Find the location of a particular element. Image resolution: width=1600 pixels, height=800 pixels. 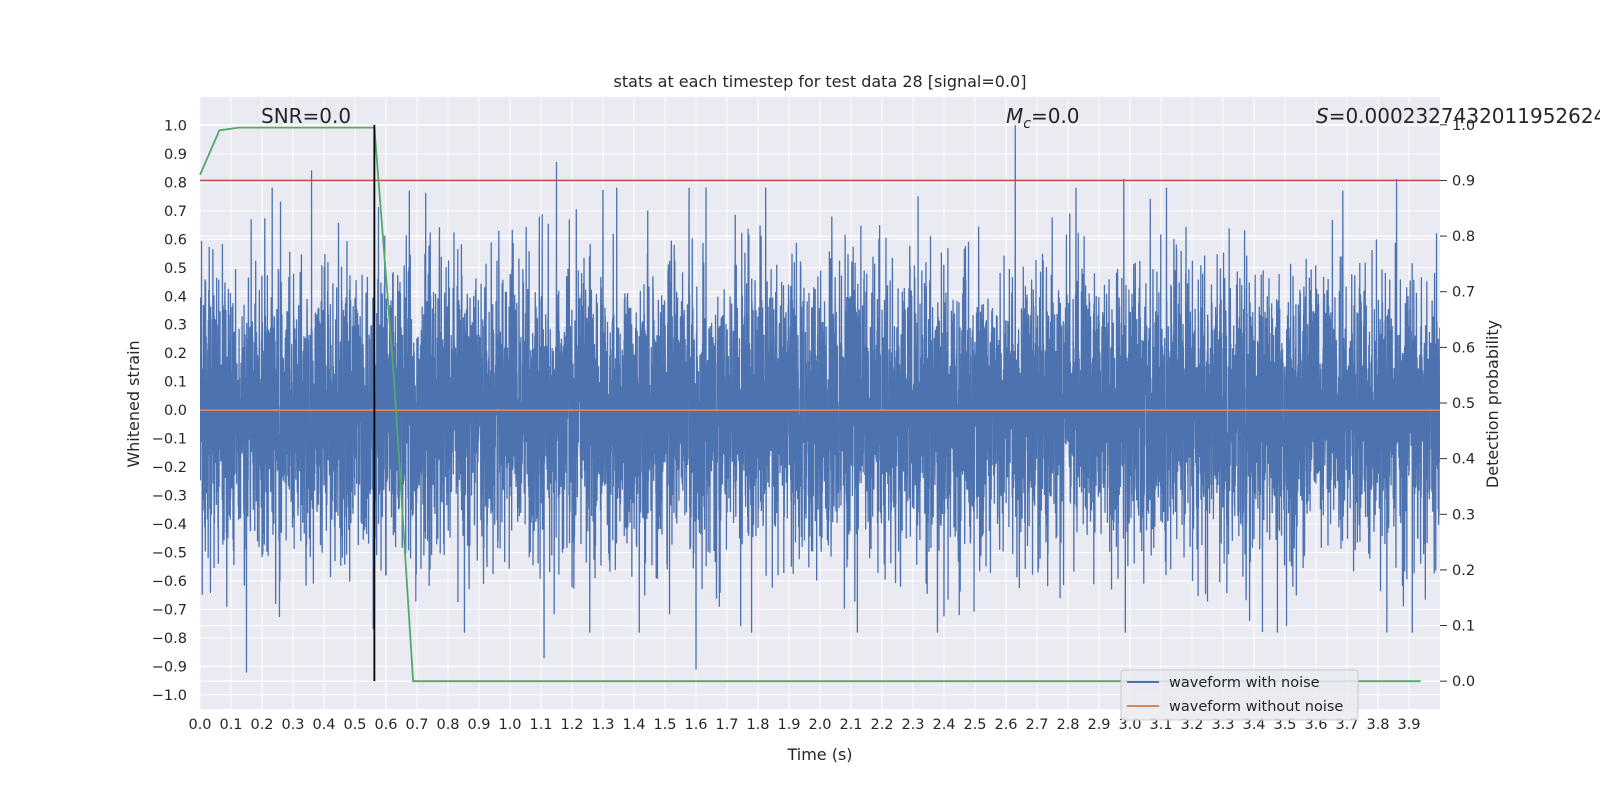

x-axis-label: Time (s) is located at coordinates (819, 754).